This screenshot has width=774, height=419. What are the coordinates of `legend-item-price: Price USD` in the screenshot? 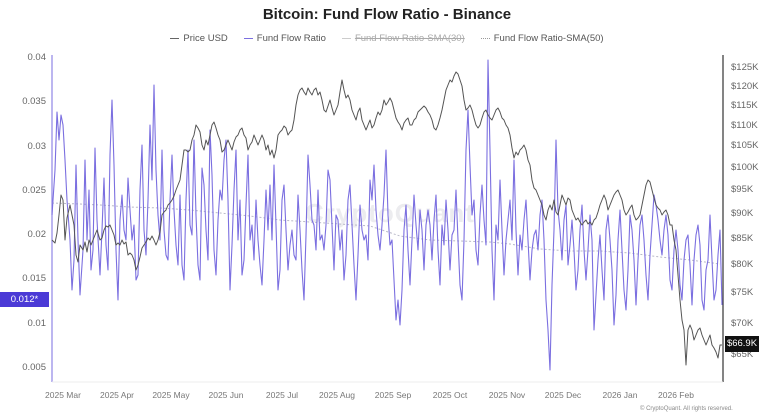 It's located at (199, 38).